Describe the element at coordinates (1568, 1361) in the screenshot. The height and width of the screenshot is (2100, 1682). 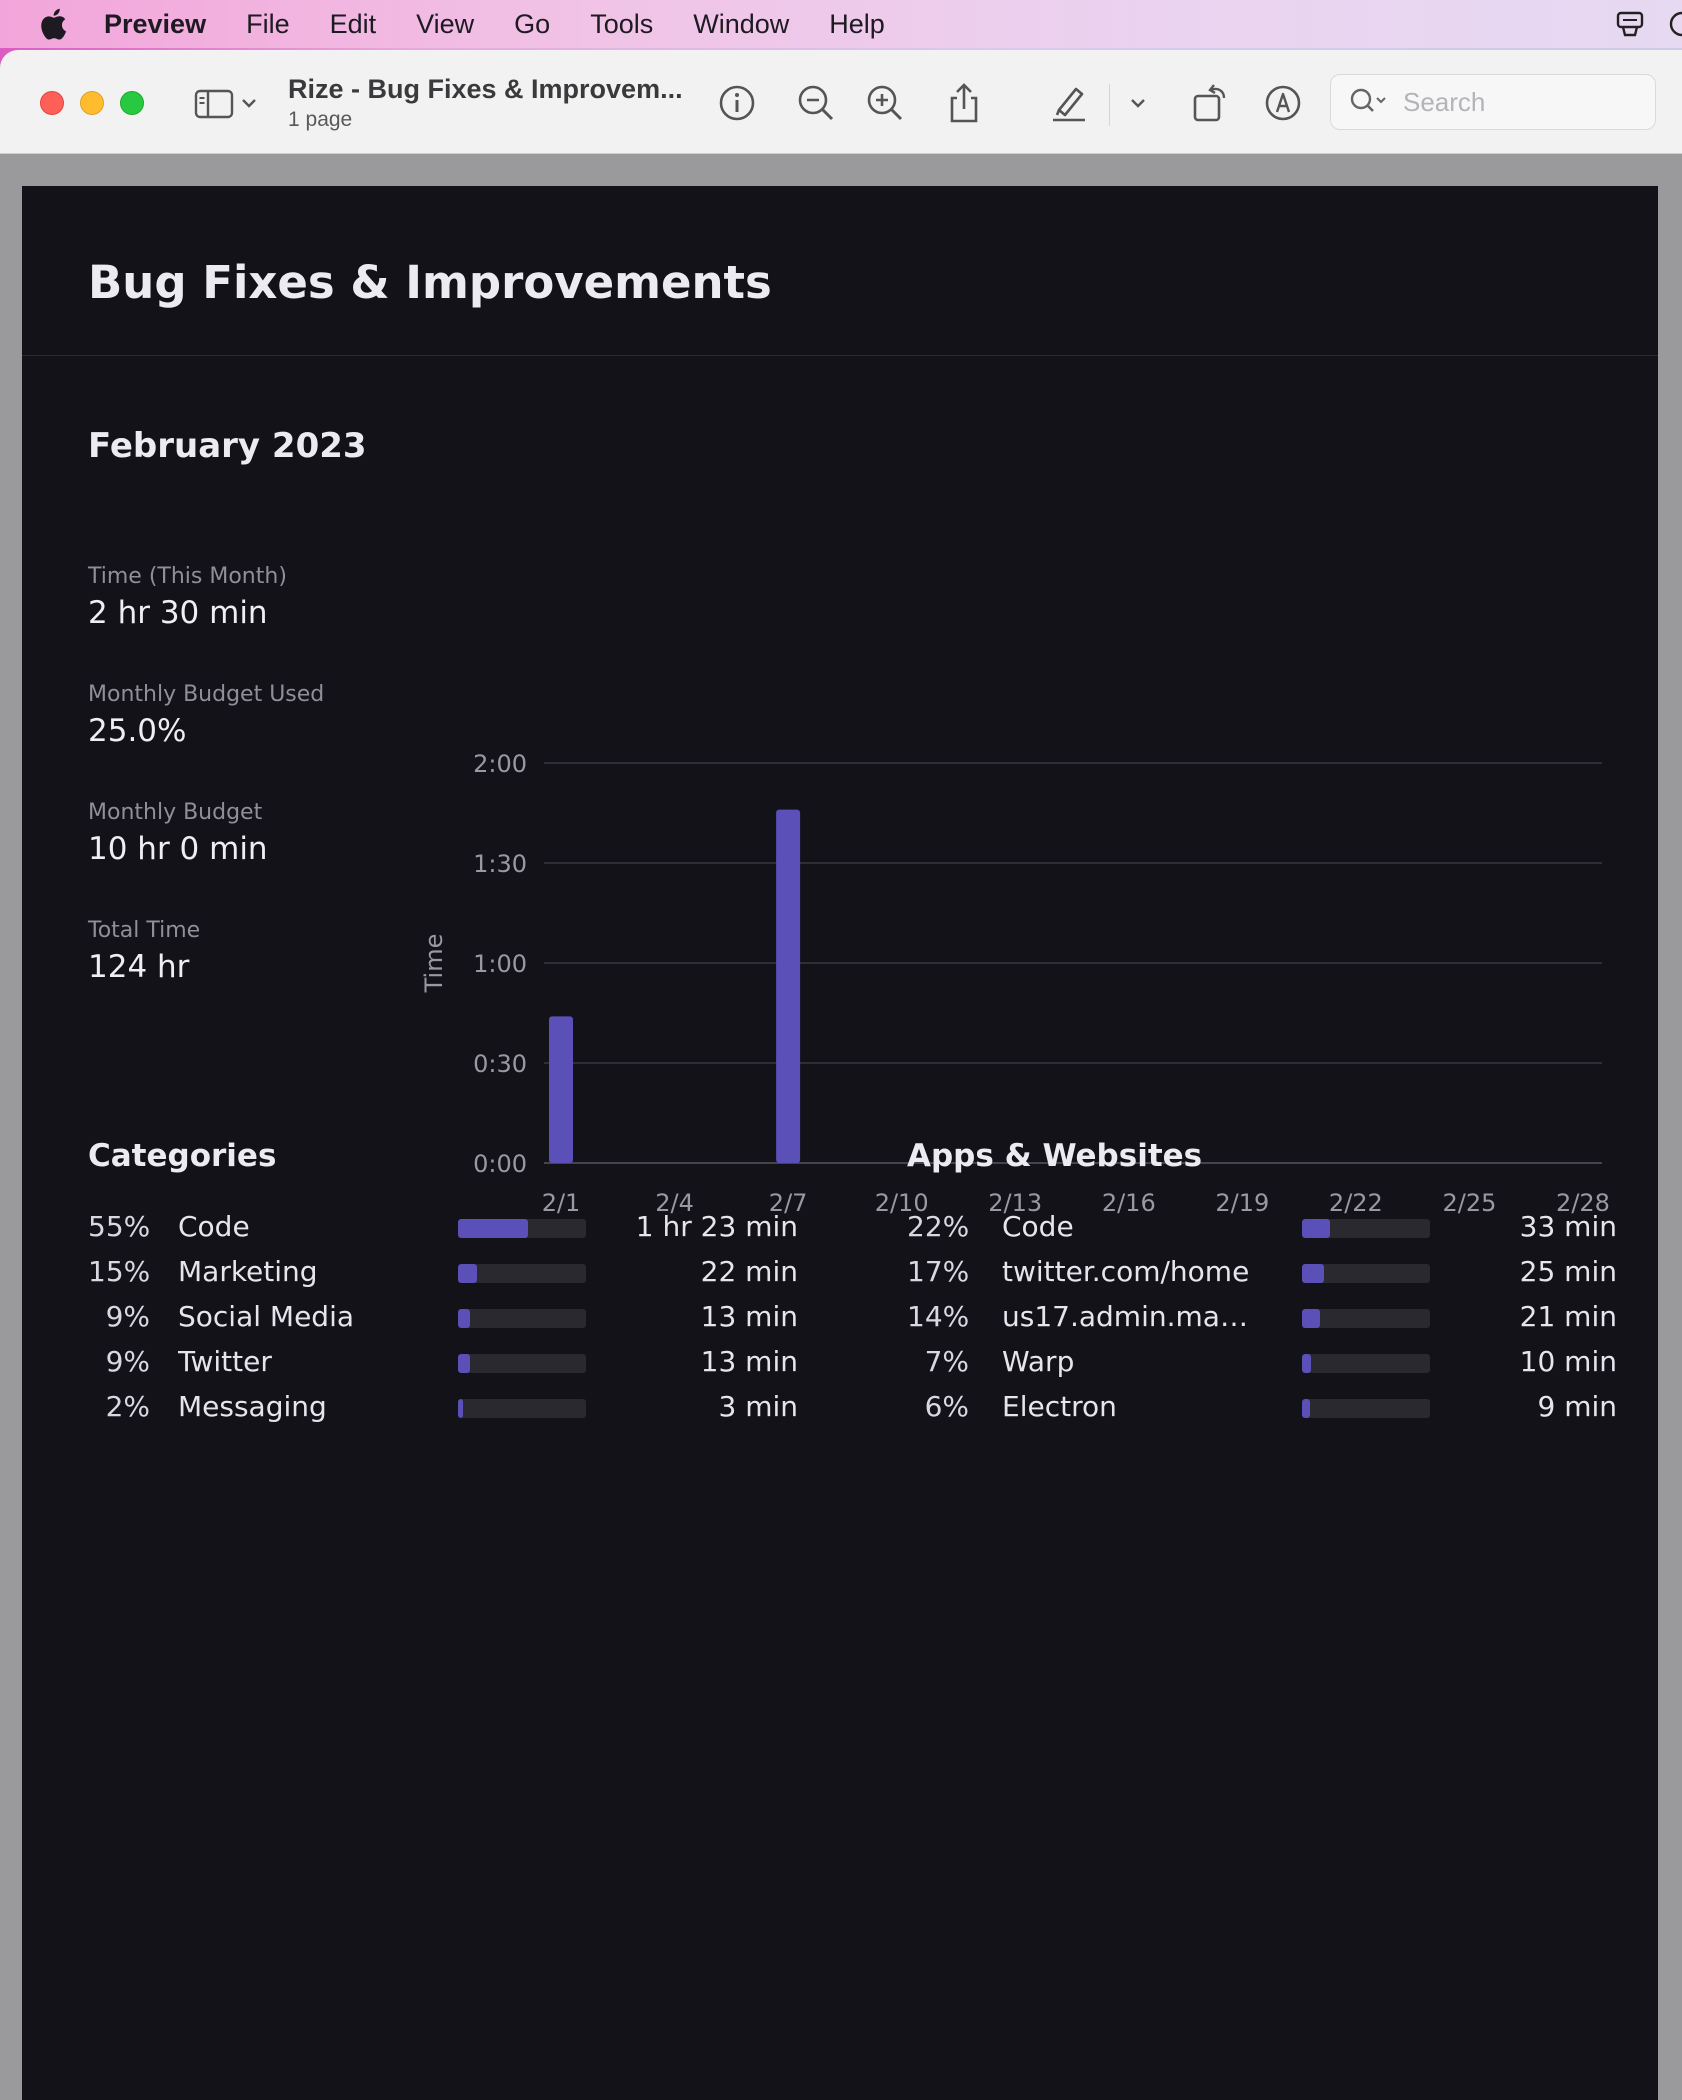
I see `row-time: 10 min` at that location.